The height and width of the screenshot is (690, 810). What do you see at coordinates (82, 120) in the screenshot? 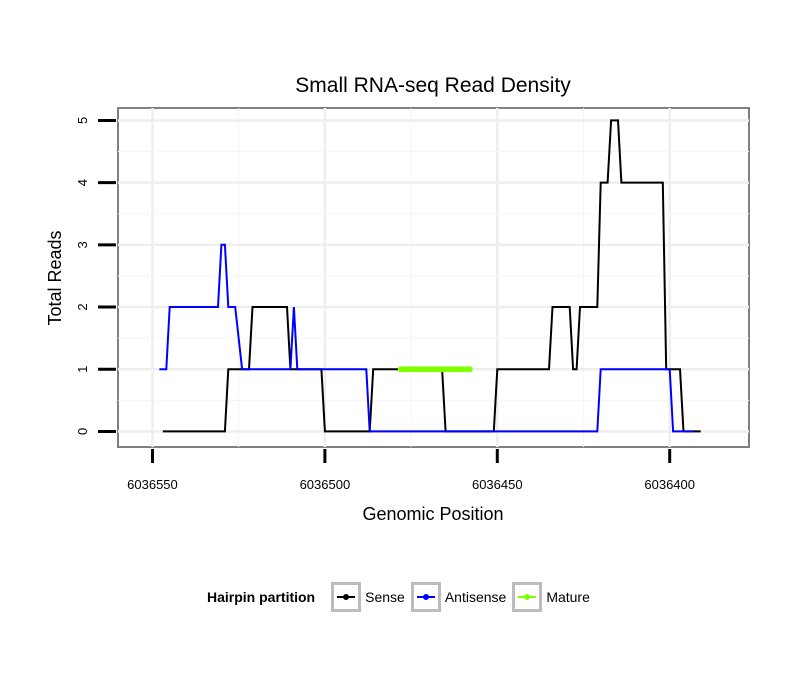
I see `y-tick-label: 5` at bounding box center [82, 120].